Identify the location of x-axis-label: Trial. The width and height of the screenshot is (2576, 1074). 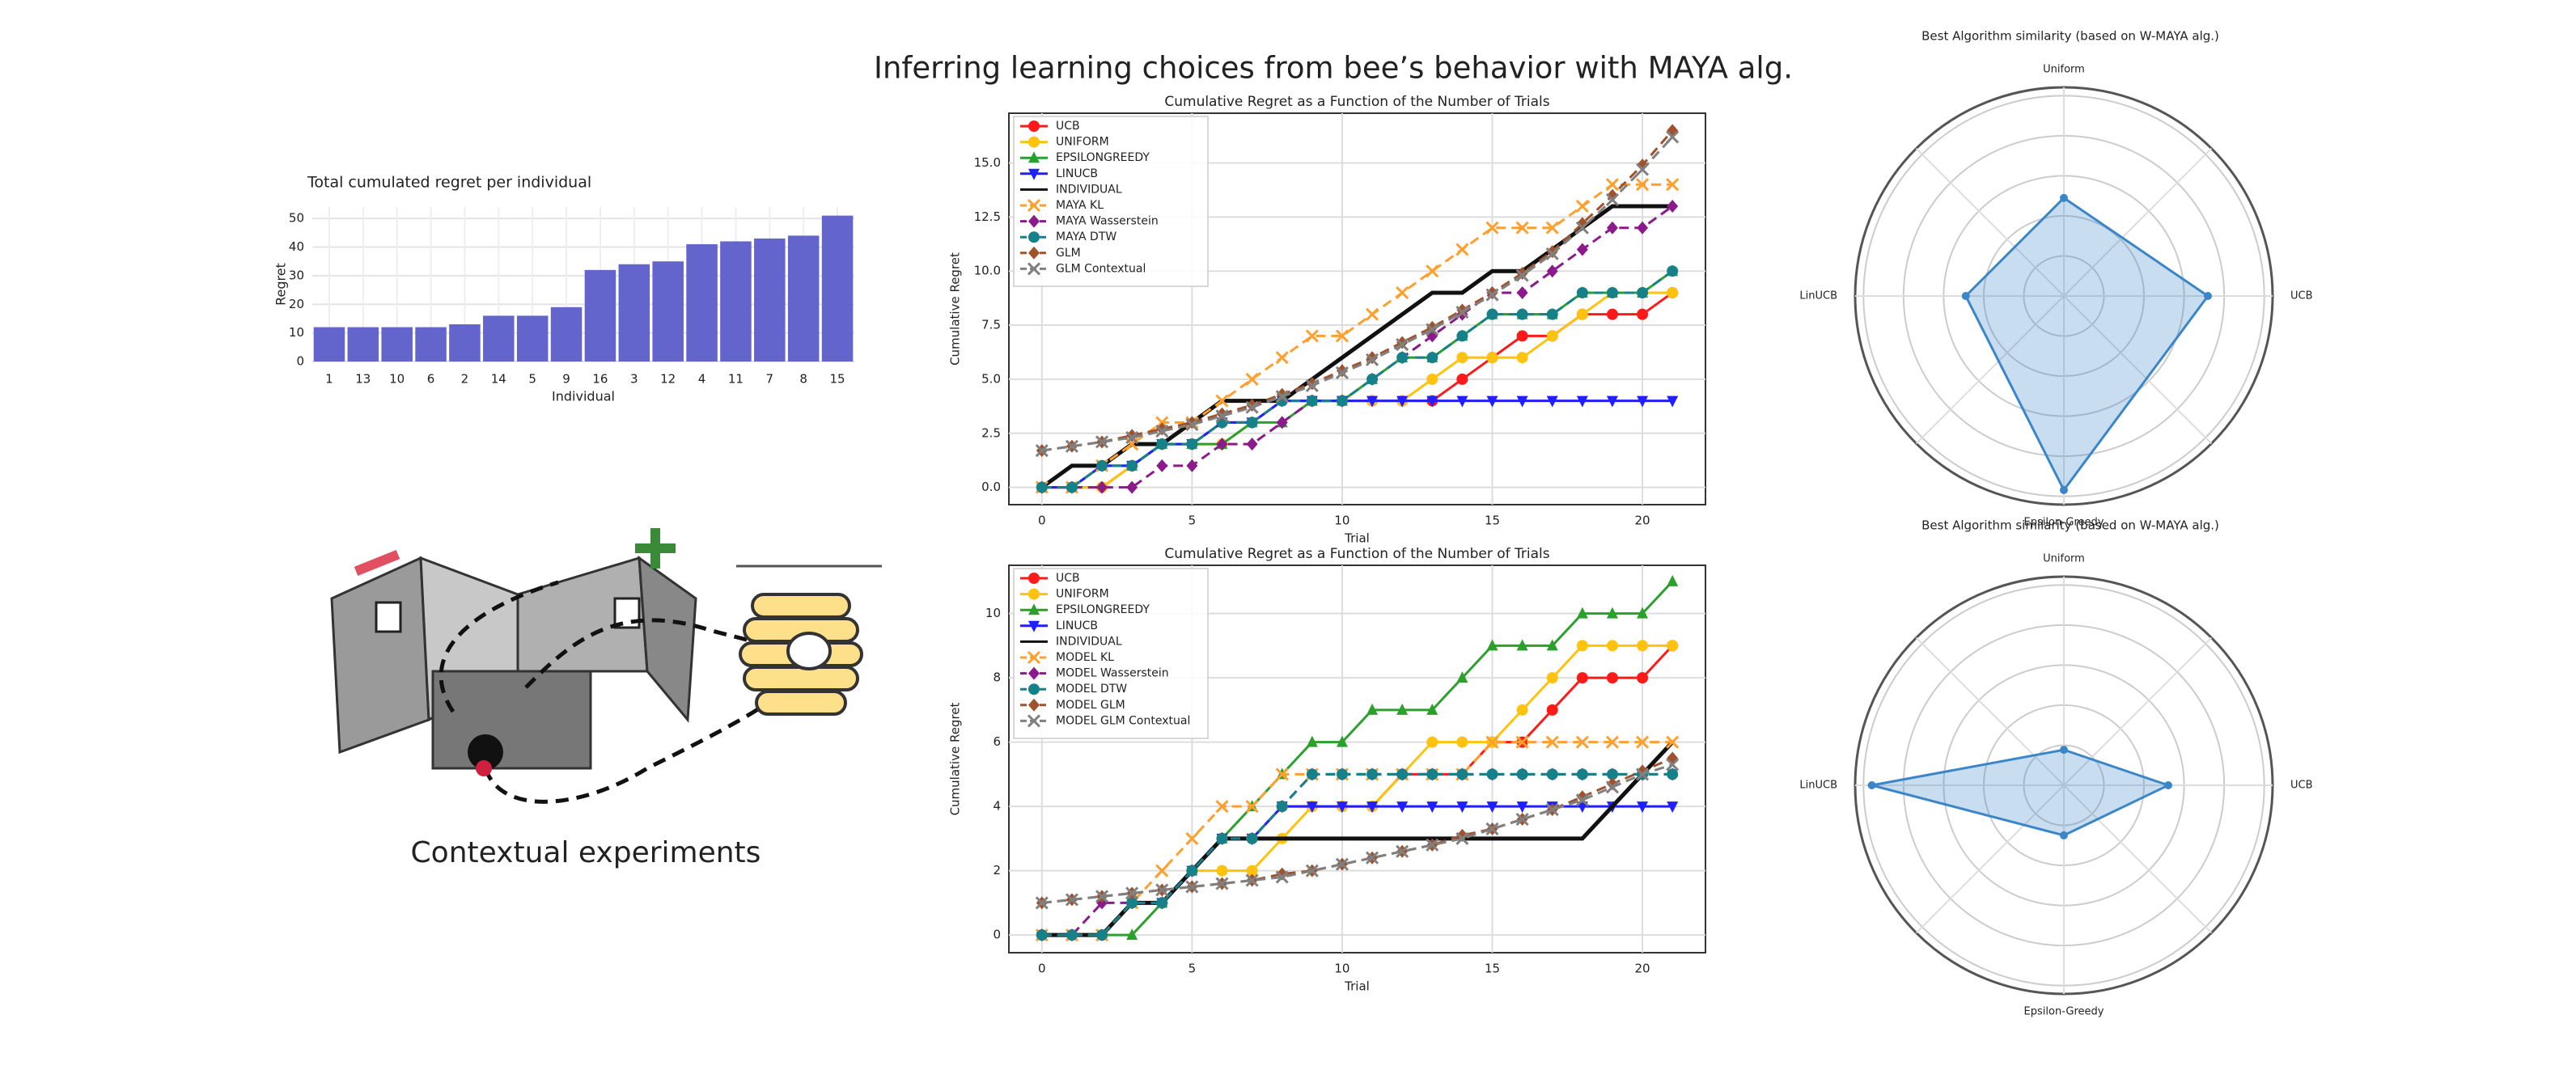
(1357, 538).